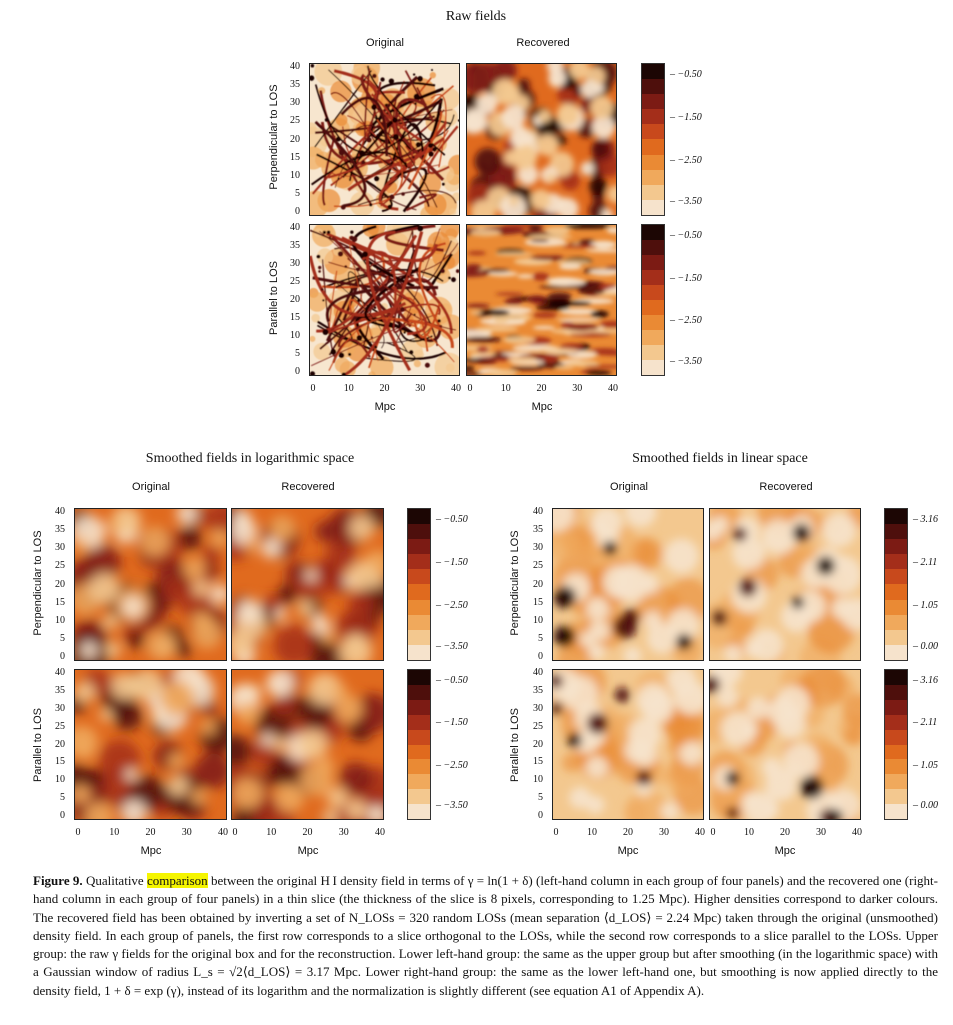 The height and width of the screenshot is (1025, 953). I want to click on colorbar-tick-label: – 3.16, so click(925, 681).